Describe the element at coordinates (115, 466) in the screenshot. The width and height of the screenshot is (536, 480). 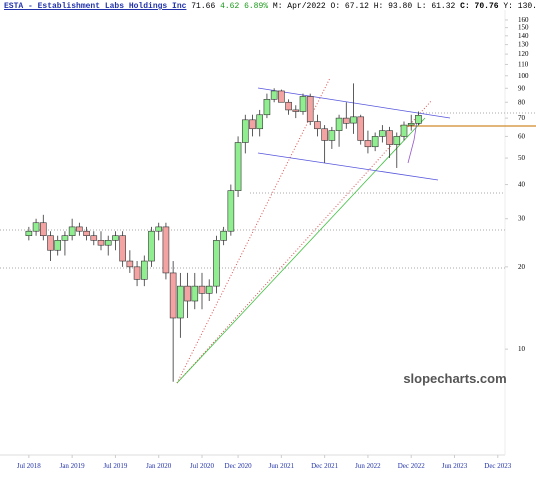
I see `x-tick-label: Jul 2019` at that location.